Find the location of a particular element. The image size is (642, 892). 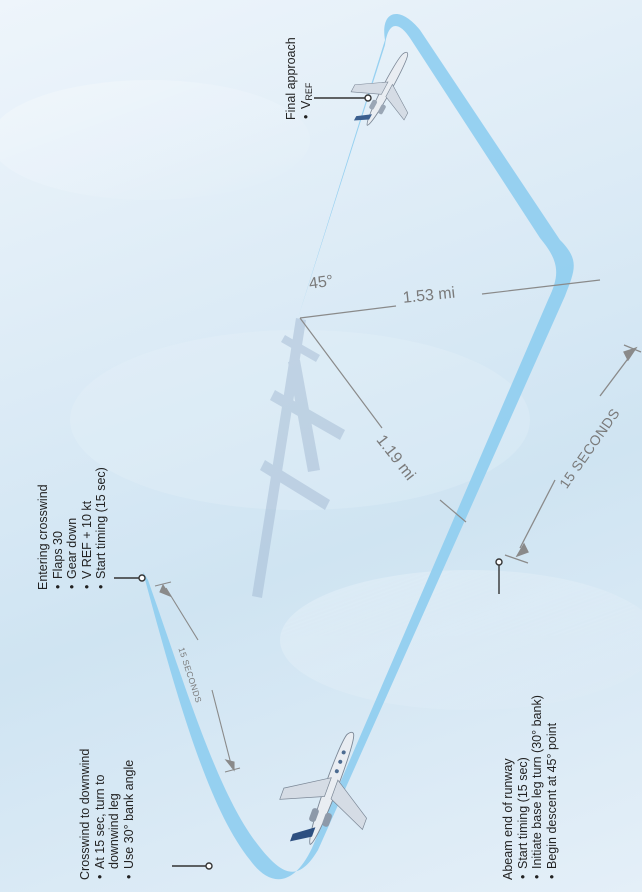

callout-title: Entering crosswind is located at coordinates (43, 537).